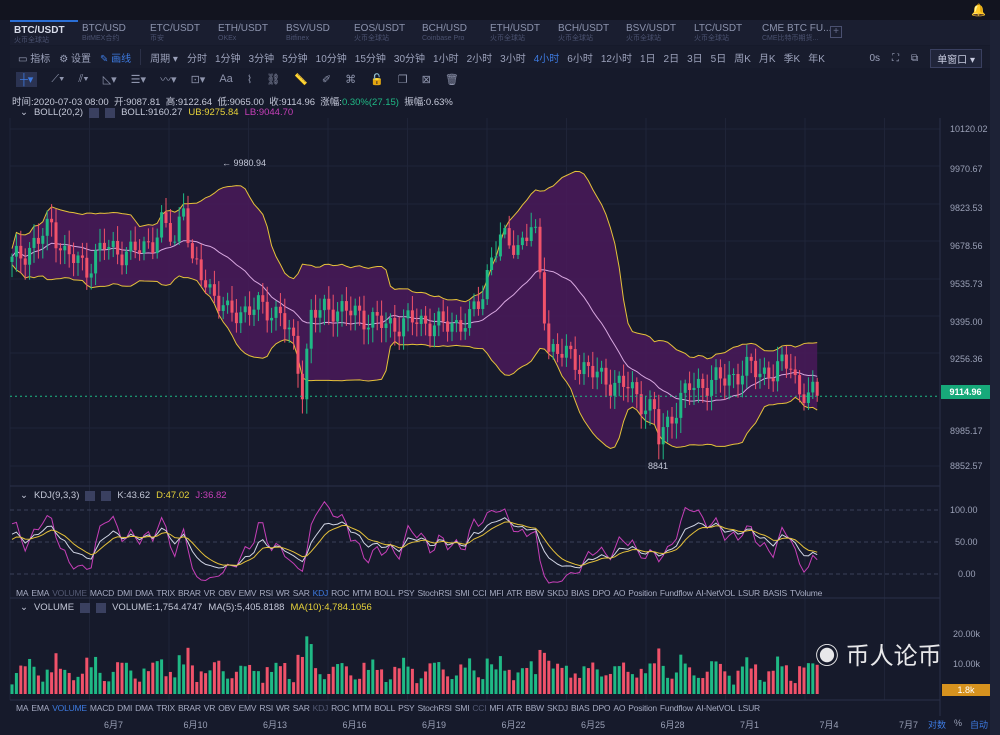 The height and width of the screenshot is (735, 1000). I want to click on period-option: 2小时, so click(479, 59).